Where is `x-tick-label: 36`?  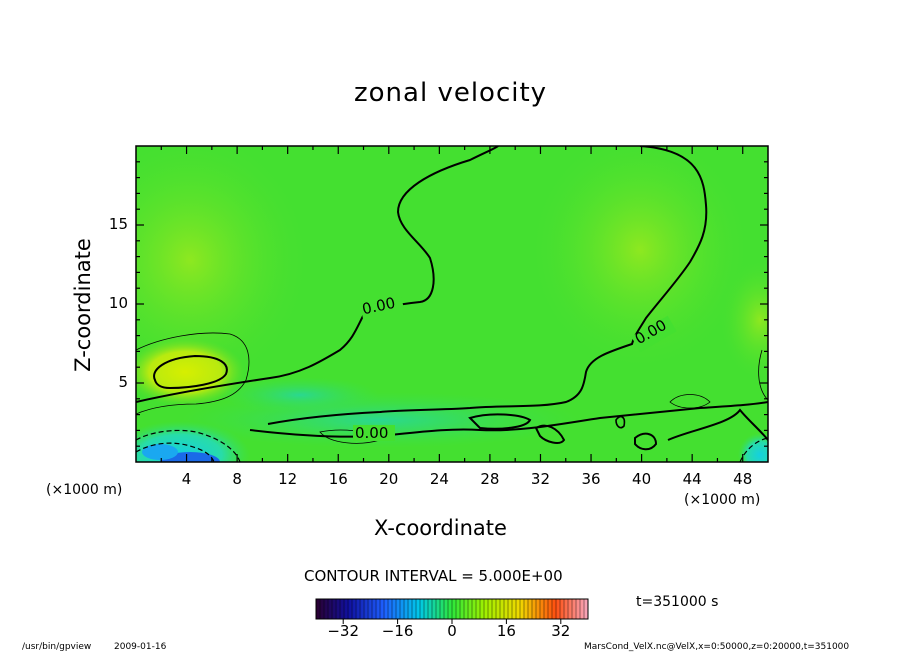
x-tick-label: 36 is located at coordinates (591, 479).